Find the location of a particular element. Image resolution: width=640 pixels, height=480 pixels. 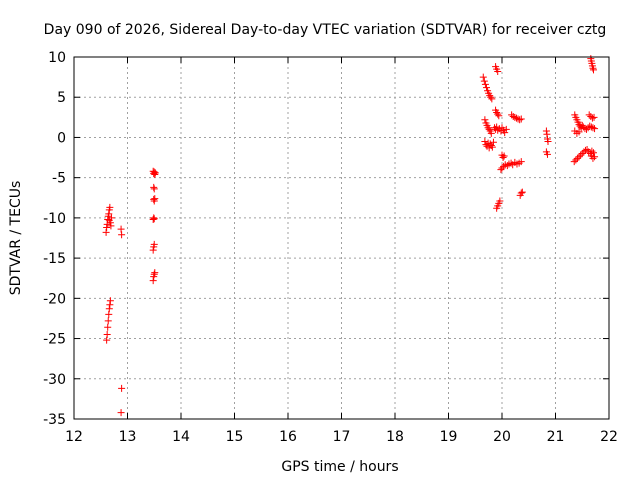

x-axis-label: GPS time / hours is located at coordinates (339, 467).